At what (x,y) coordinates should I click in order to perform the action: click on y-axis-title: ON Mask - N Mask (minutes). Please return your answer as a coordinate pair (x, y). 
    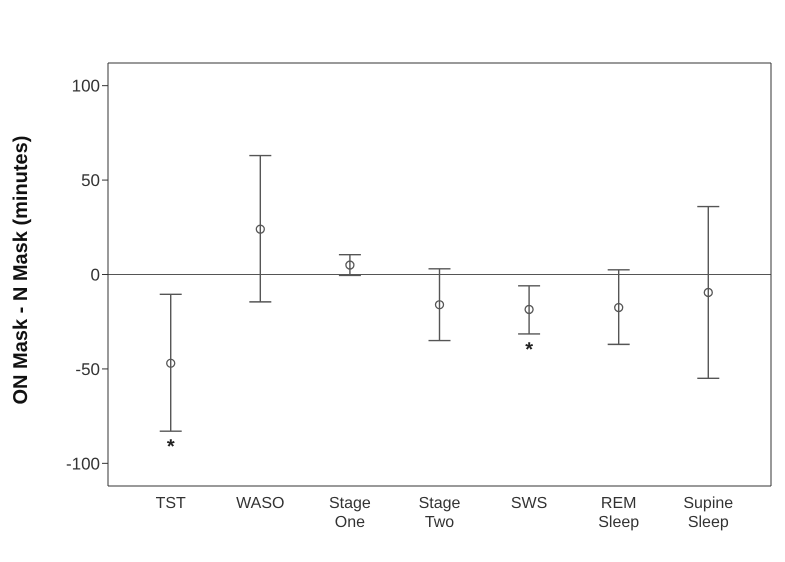
    Looking at the image, I should click on (21, 270).